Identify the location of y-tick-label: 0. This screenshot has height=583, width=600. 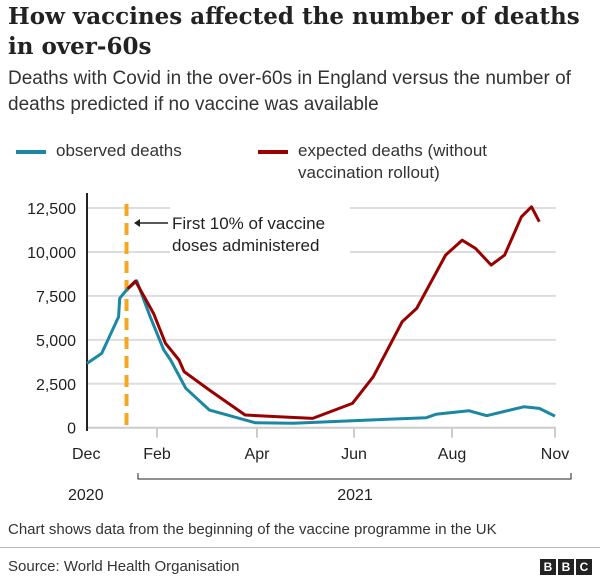
(71, 429).